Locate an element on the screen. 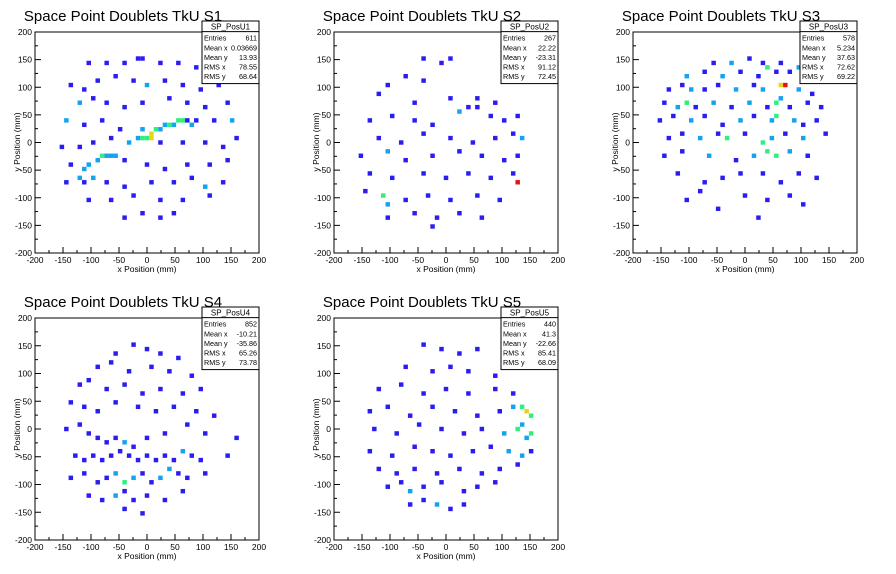 This screenshot has height=574, width=896. y-tick-label: -100 is located at coordinates (621, 198).